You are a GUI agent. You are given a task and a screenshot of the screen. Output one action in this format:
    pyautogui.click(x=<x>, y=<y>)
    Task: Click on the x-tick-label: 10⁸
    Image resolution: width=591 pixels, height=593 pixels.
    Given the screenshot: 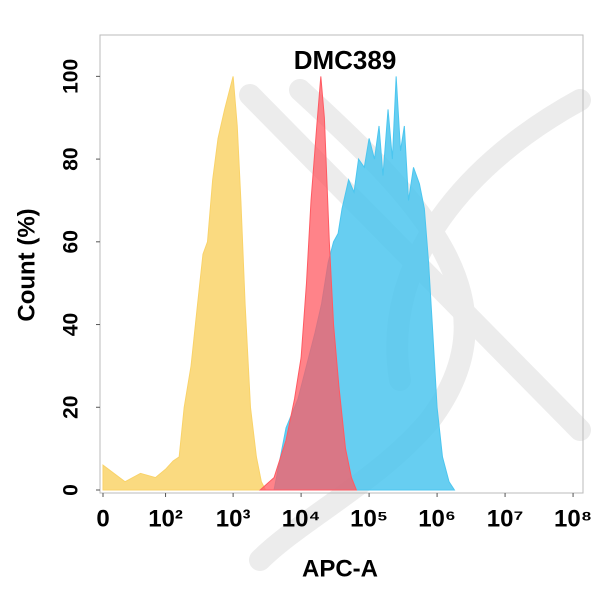 What is the action you would take?
    pyautogui.click(x=572, y=518)
    